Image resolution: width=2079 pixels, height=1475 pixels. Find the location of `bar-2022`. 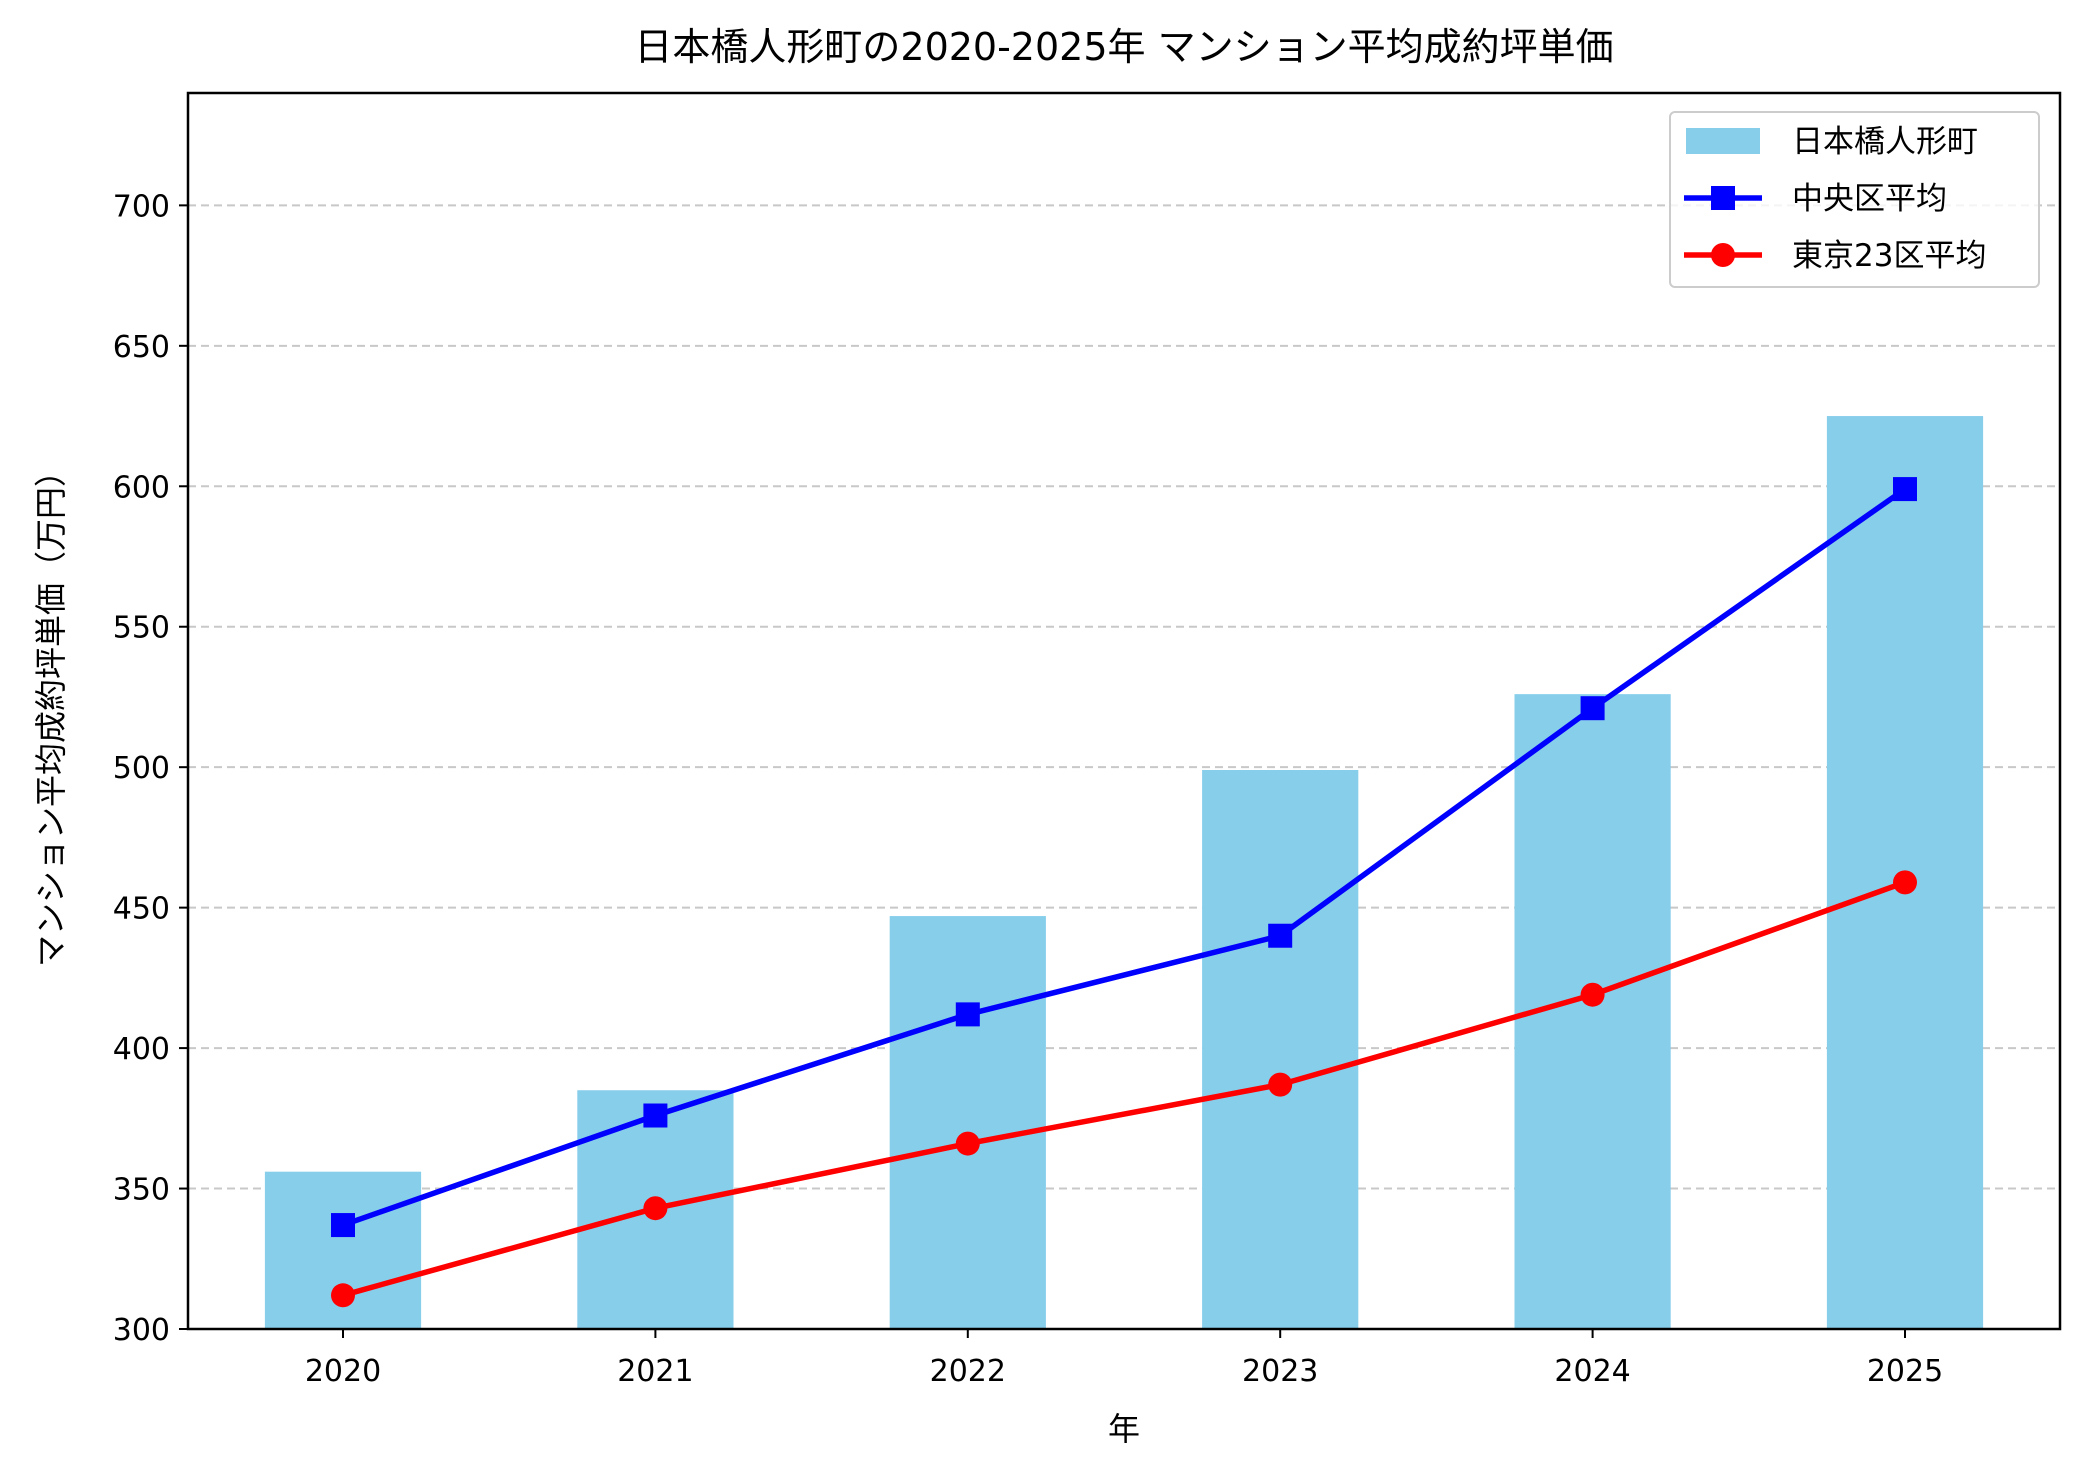

bar-2022 is located at coordinates (967, 1122).